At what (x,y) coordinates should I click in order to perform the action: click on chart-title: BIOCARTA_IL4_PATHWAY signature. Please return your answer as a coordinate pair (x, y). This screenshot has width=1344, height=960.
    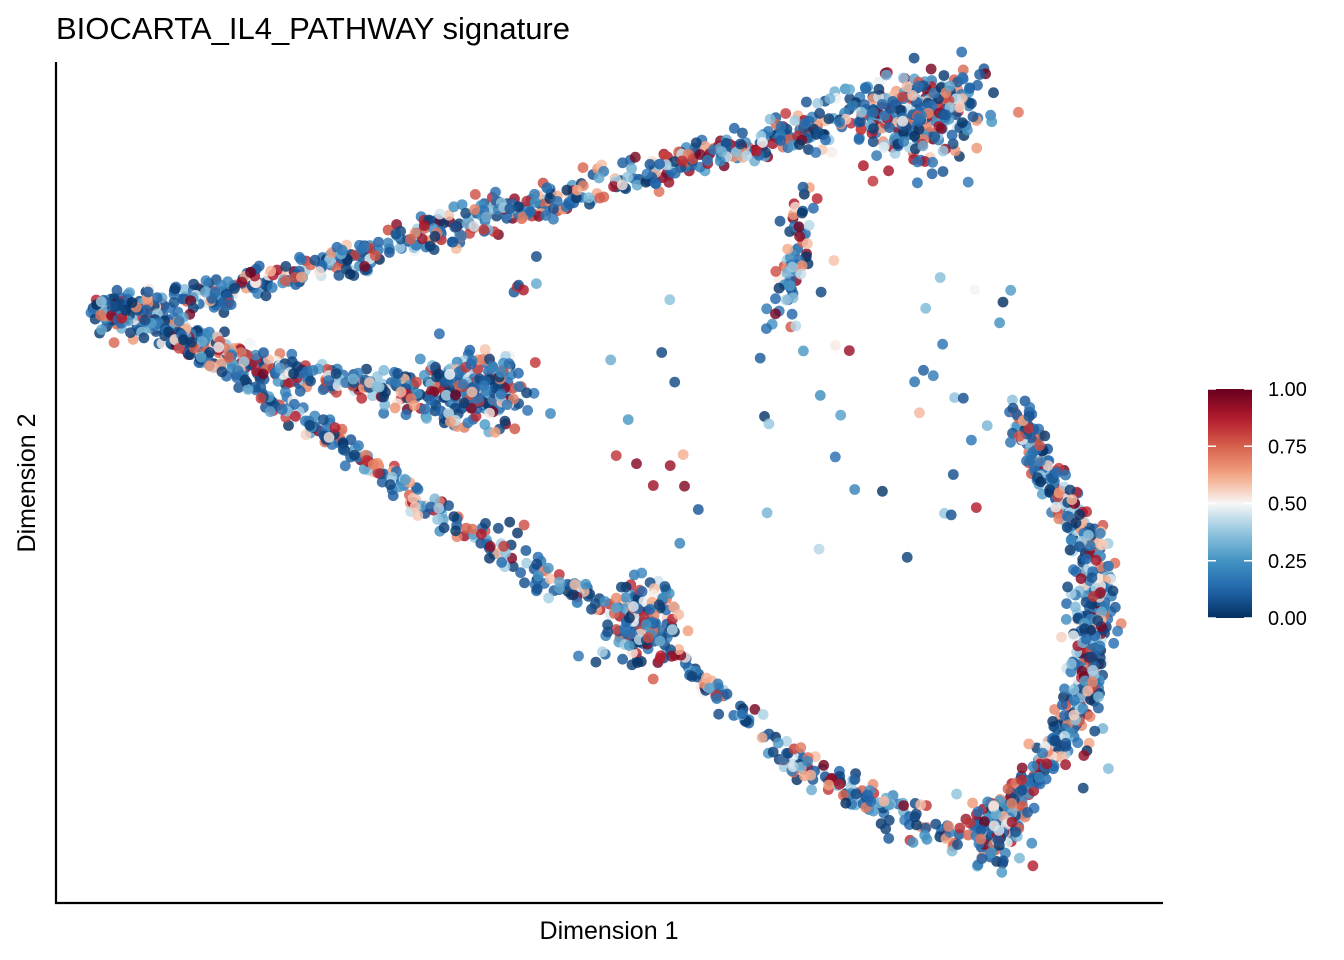
    Looking at the image, I should click on (313, 28).